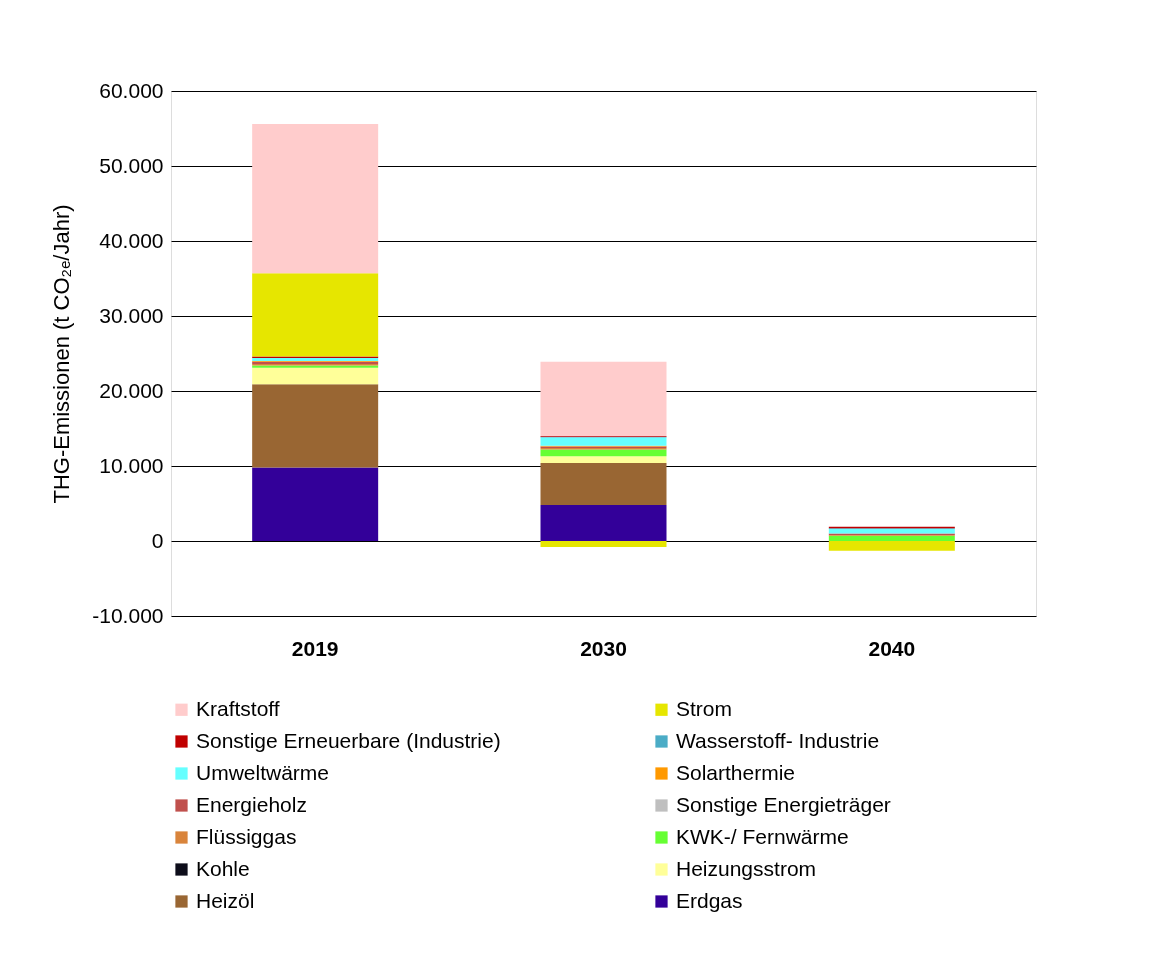 The height and width of the screenshot is (967, 1166). What do you see at coordinates (131, 90) in the screenshot?
I see `y-tick-label: 60.000` at bounding box center [131, 90].